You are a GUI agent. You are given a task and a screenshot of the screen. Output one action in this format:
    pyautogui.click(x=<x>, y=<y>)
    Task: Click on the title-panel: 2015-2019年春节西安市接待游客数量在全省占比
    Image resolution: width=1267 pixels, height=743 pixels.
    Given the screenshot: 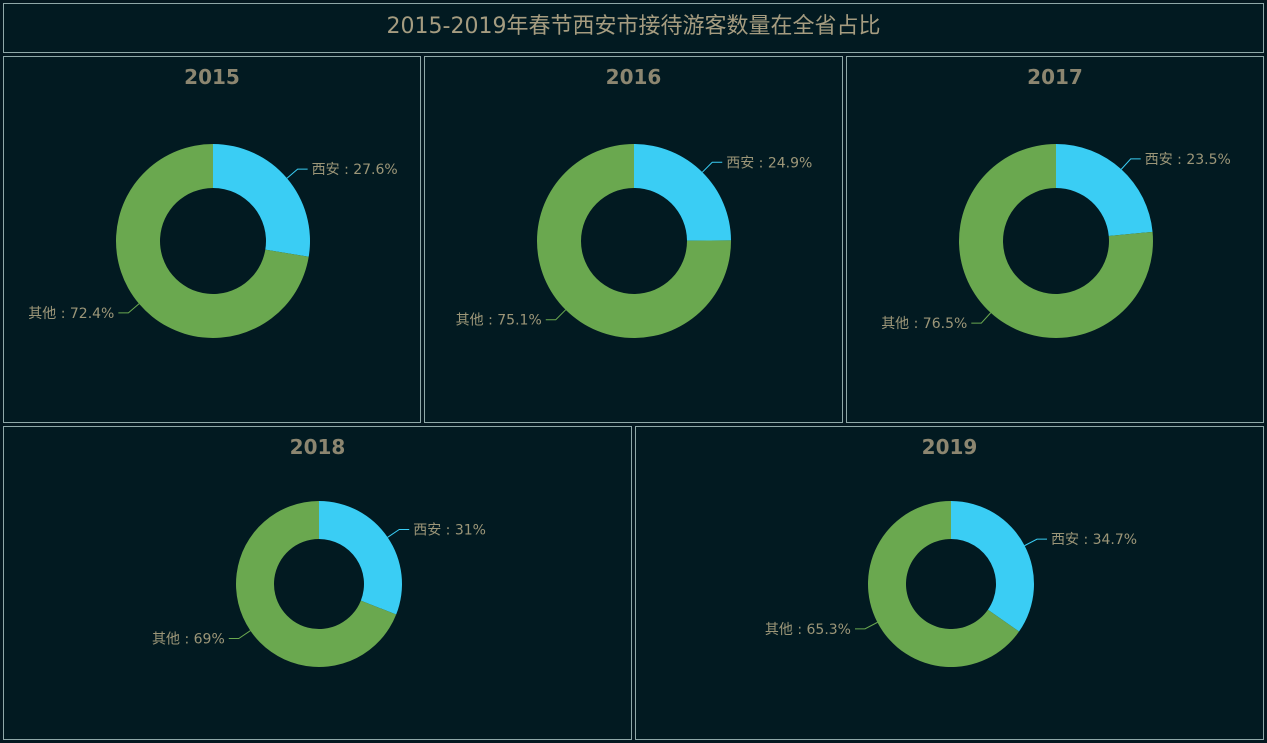 What is the action you would take?
    pyautogui.click(x=633, y=28)
    